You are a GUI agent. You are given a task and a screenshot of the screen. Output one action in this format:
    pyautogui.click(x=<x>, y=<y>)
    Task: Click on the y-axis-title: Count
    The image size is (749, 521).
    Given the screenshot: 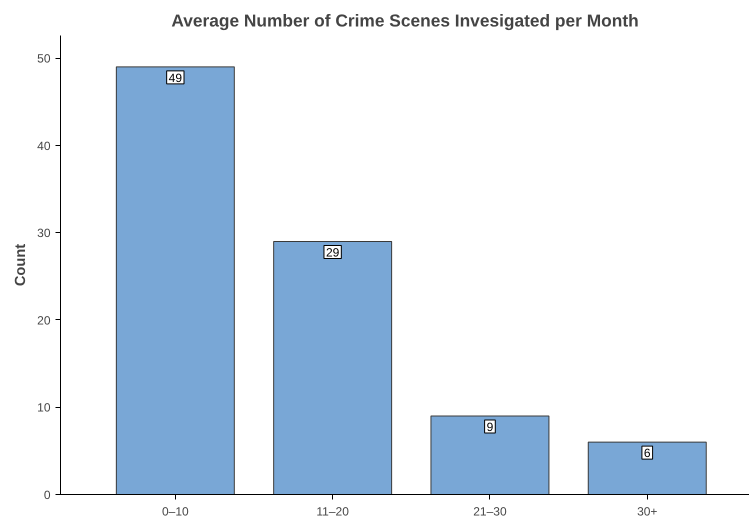 What is the action you would take?
    pyautogui.click(x=21, y=265)
    